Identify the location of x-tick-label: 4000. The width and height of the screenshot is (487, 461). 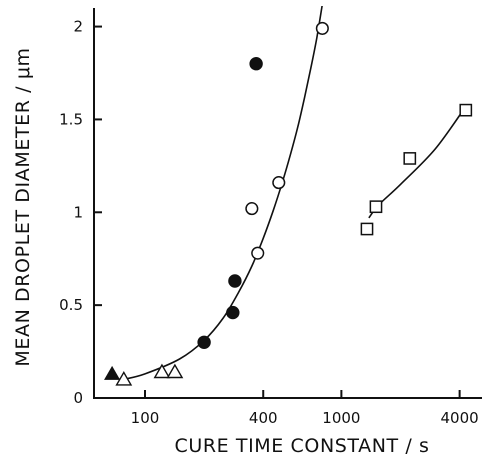
(460, 418).